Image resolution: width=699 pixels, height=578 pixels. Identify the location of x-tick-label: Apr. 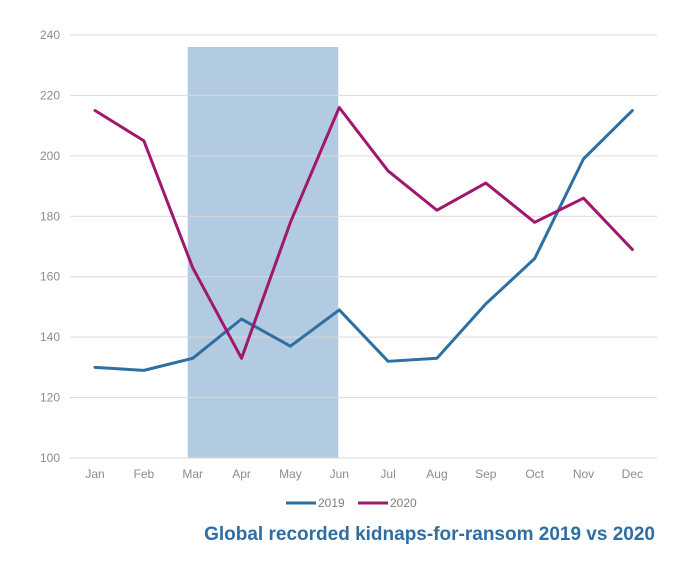
(241, 474).